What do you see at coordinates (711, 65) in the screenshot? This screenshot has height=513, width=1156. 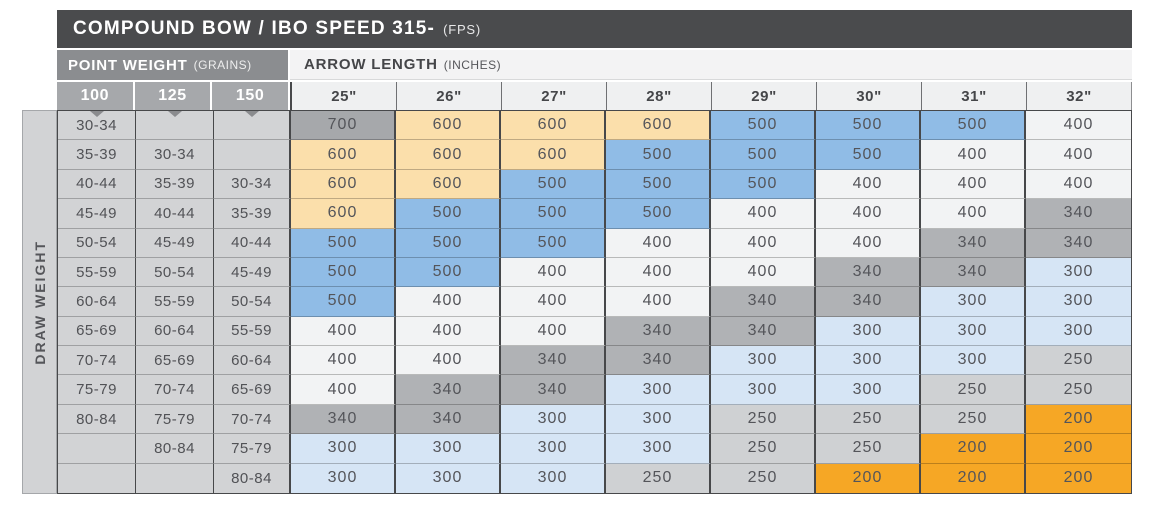 I see `arrow-length-band: ARROW LENGTH (INCHES)` at bounding box center [711, 65].